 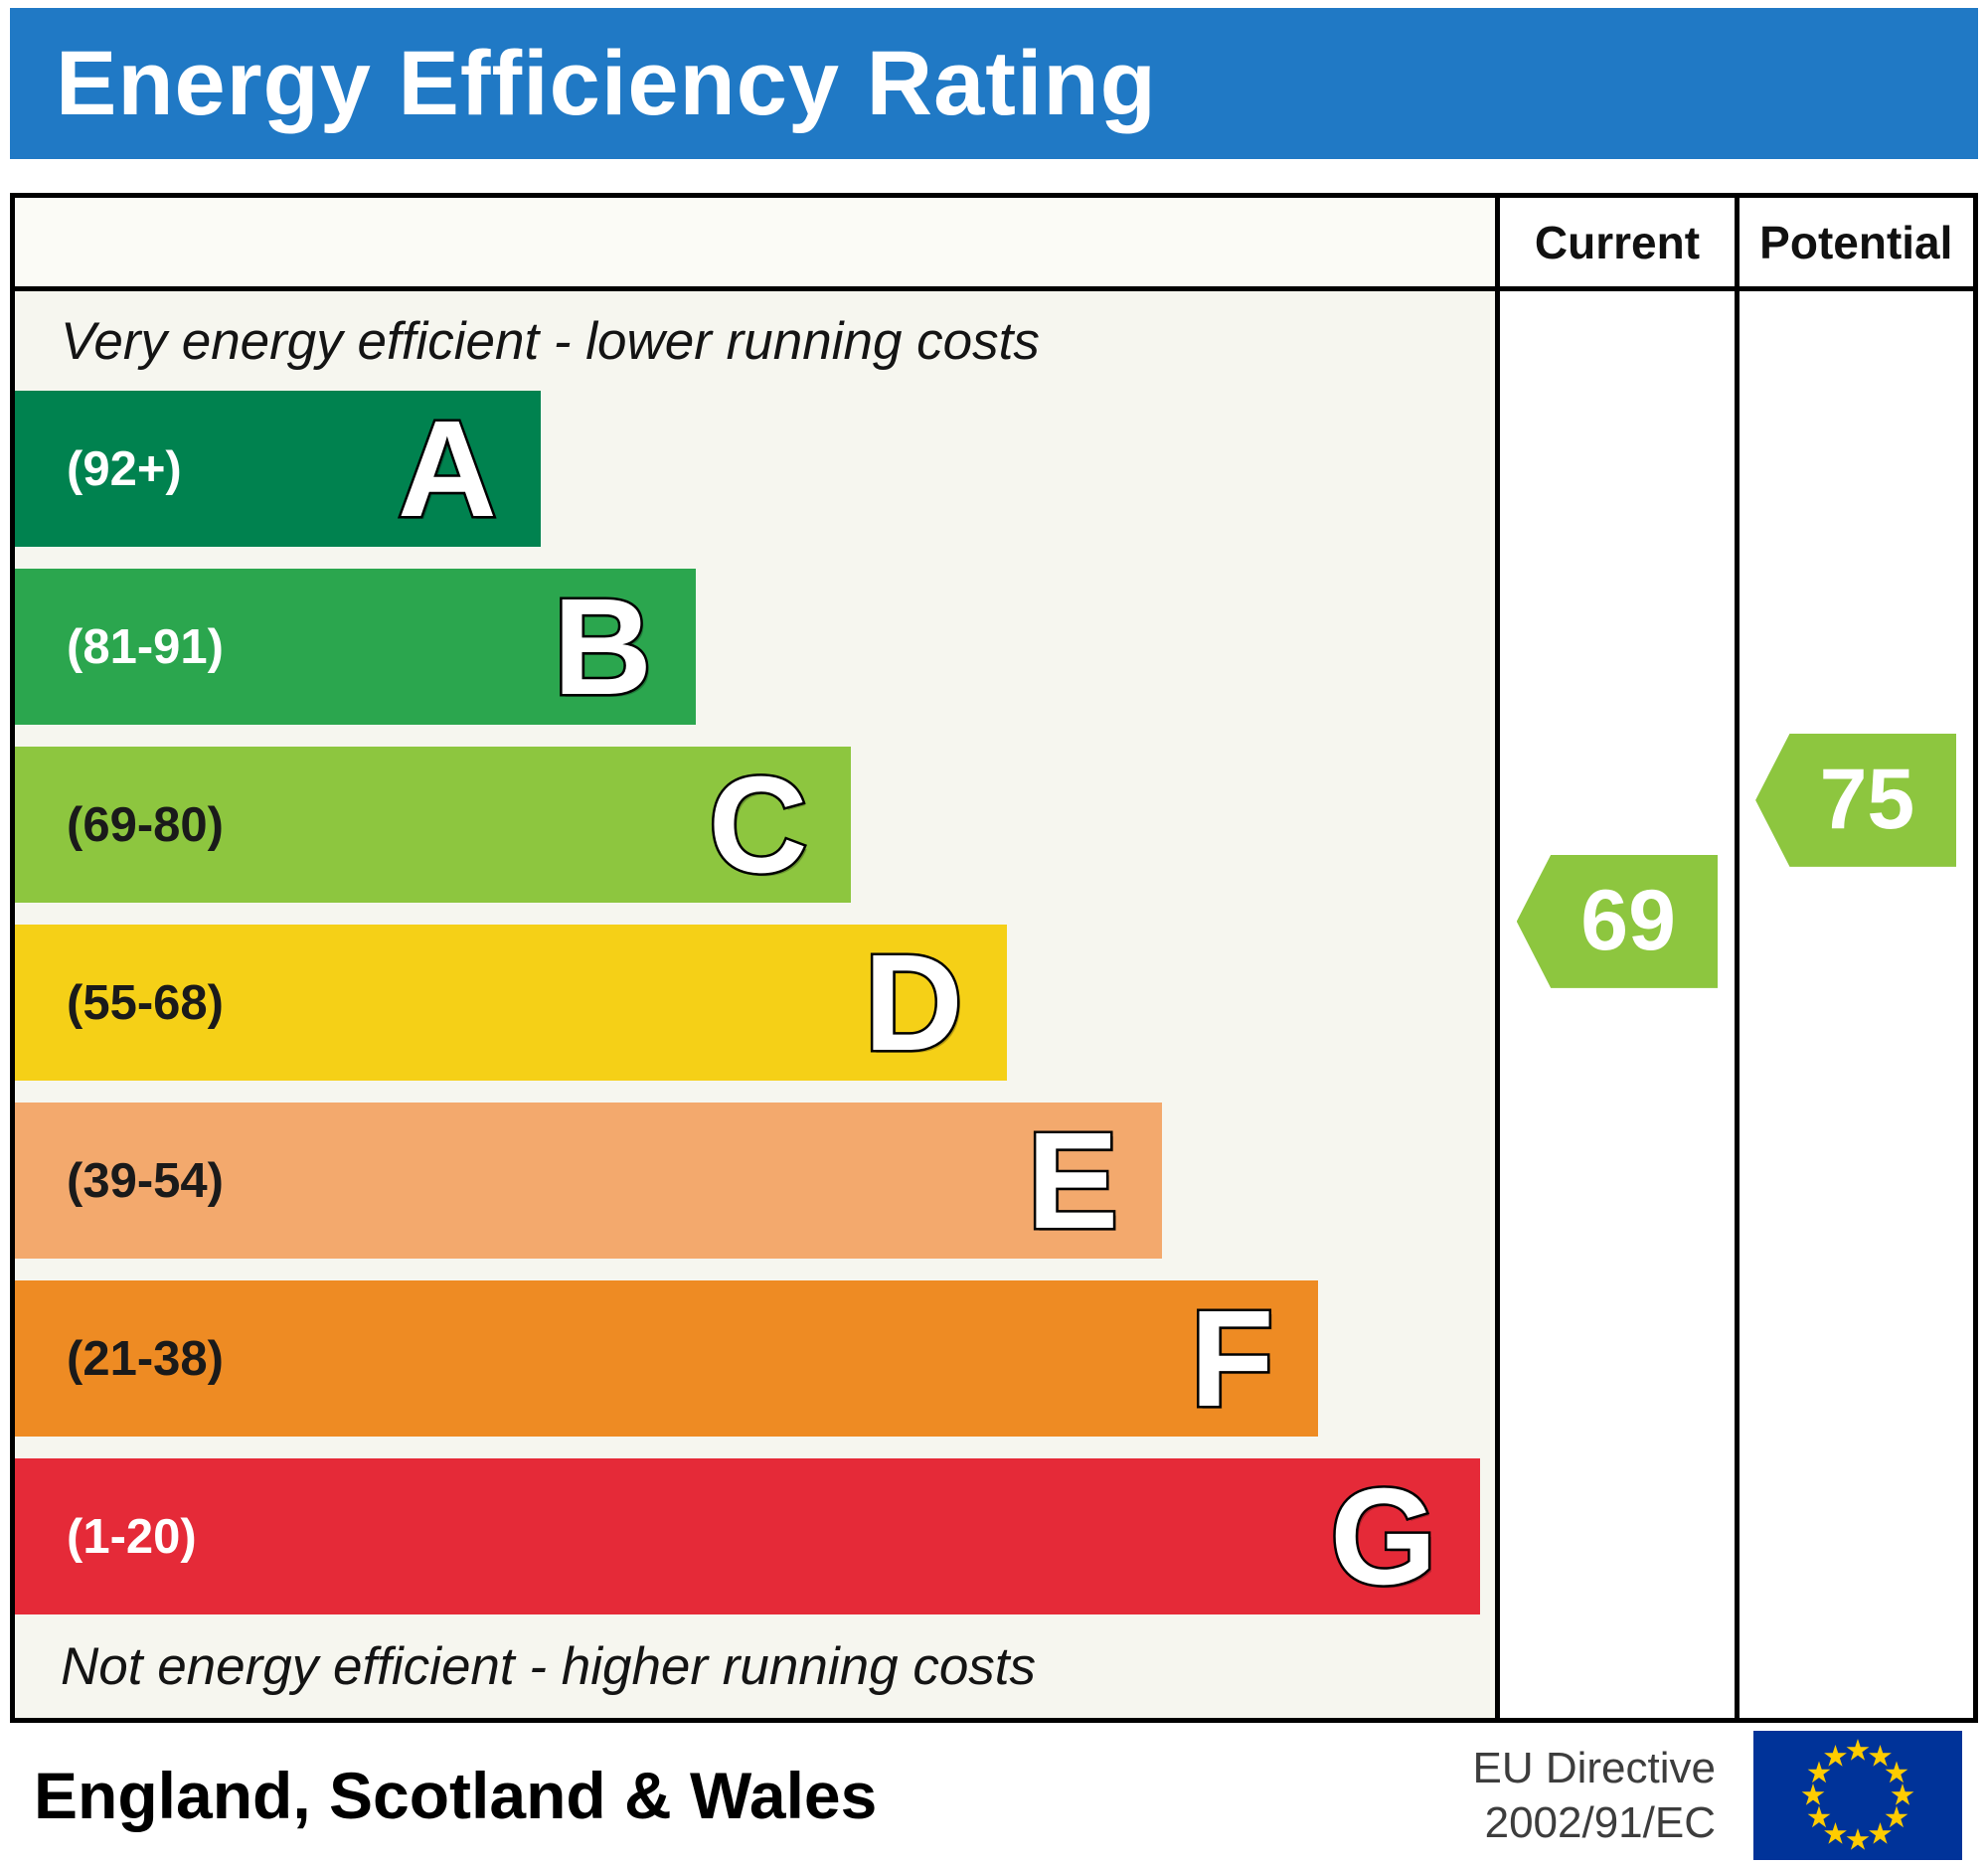 I want to click on eu-directive-line1: EU Directive, so click(x=1594, y=1767).